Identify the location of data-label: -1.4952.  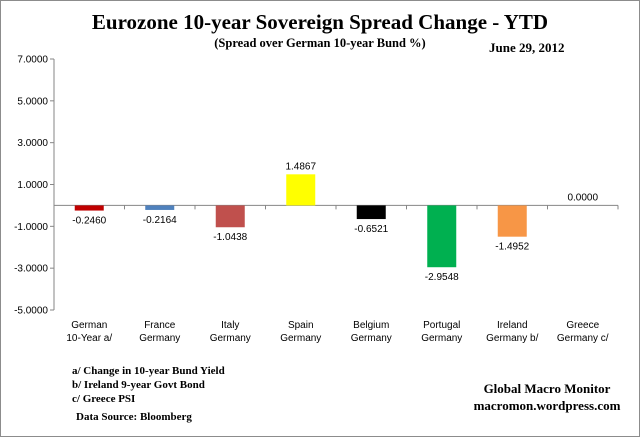
(512, 247).